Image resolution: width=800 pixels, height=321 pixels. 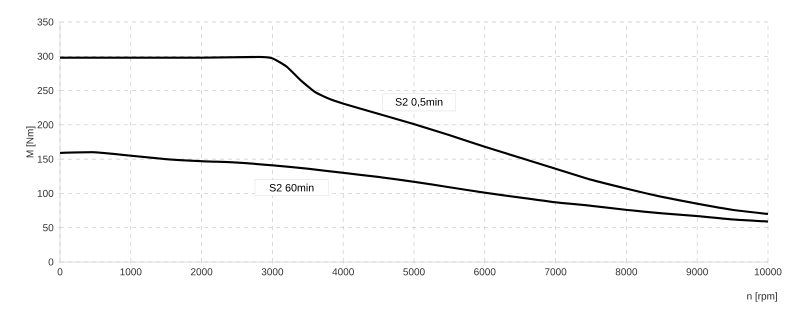 I want to click on y-tick-label: 350, so click(x=45, y=22).